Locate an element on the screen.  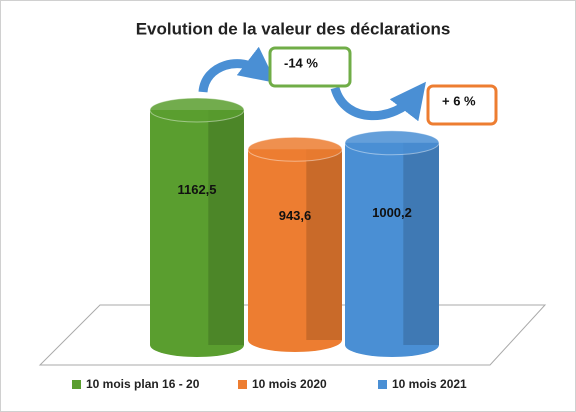
data-label: 1000,2 is located at coordinates (392, 212).